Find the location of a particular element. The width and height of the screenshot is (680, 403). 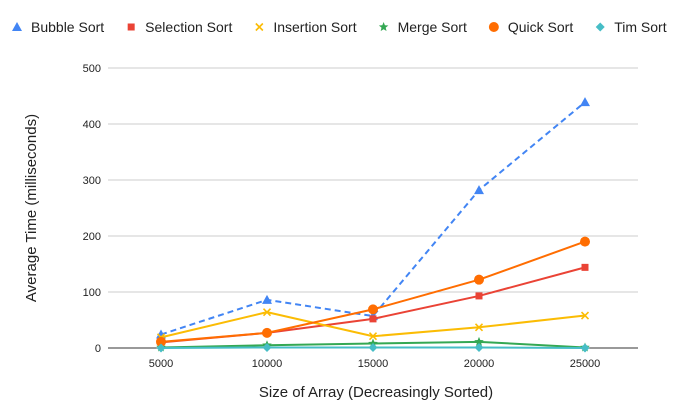

y-axis-title: Average Time (milliseconds) is located at coordinates (31, 208).